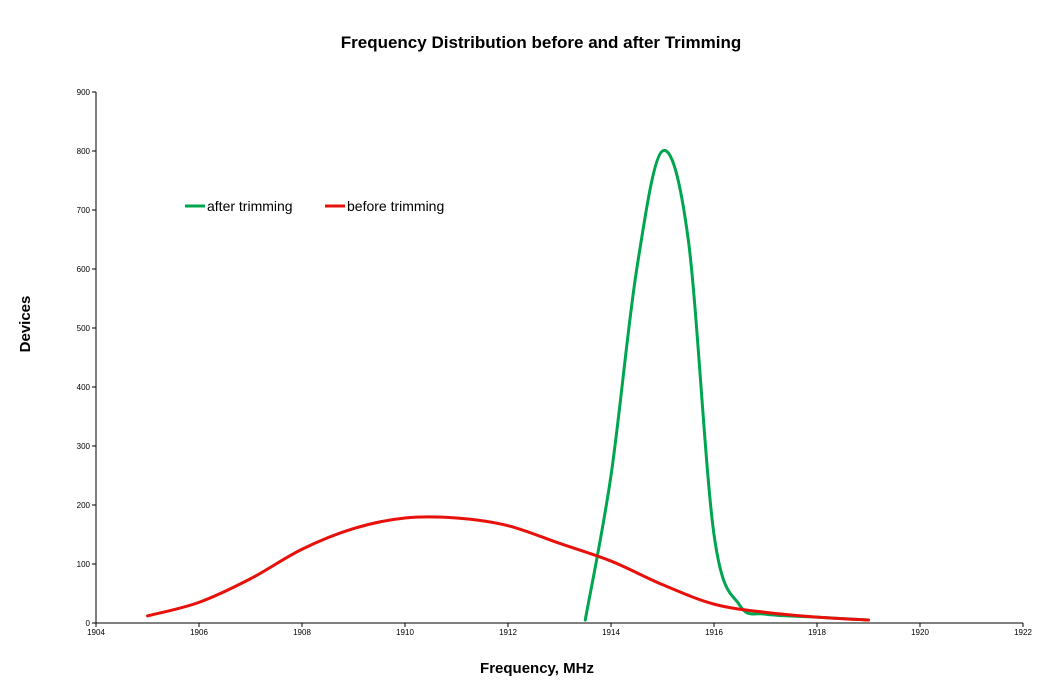  I want to click on y-axis-label: Devices, so click(25, 324).